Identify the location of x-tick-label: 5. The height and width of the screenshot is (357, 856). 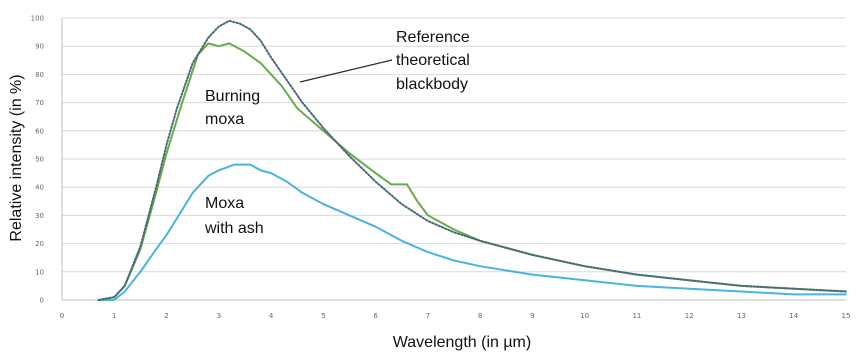
(323, 316).